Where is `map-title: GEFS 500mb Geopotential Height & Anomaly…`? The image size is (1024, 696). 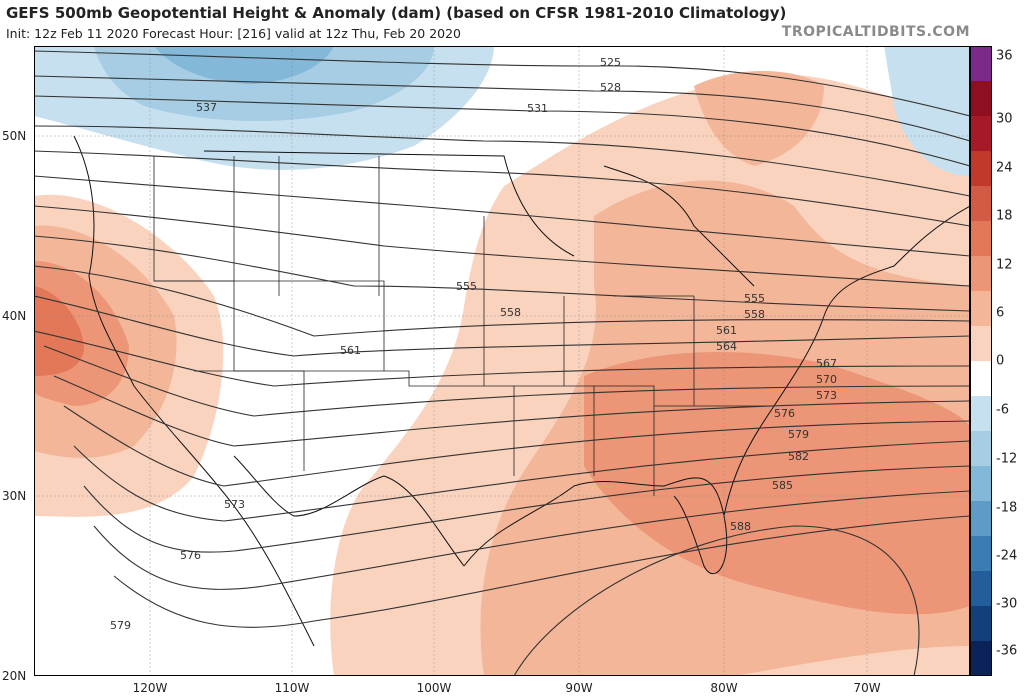
map-title: GEFS 500mb Geopotential Height & Anomaly… is located at coordinates (396, 13).